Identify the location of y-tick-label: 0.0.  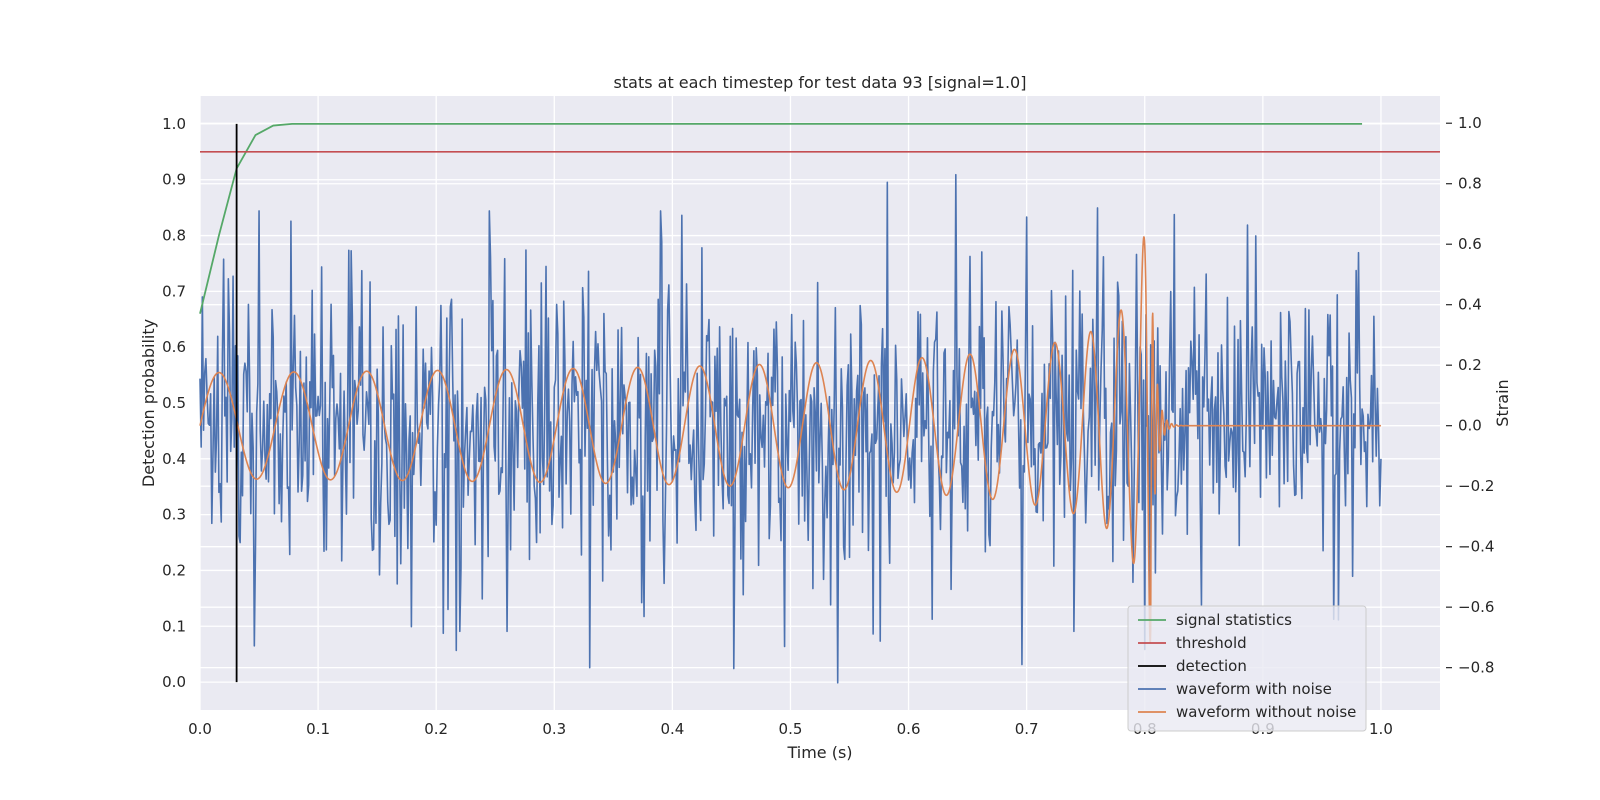
(174, 682).